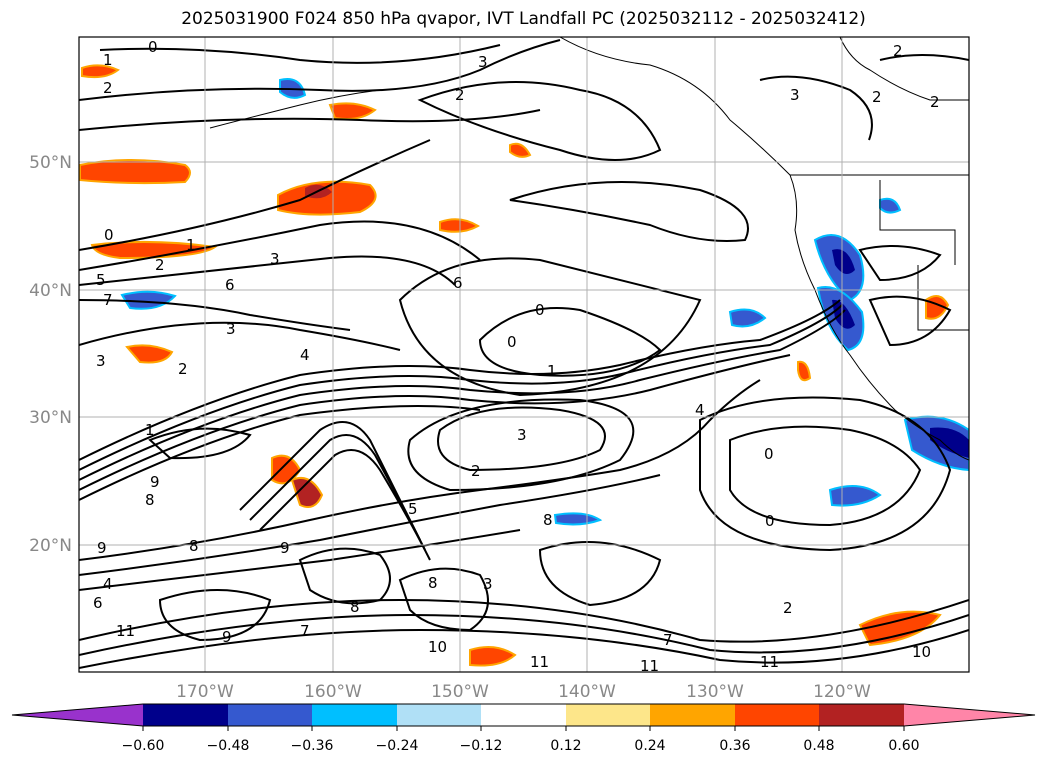 This screenshot has height=765, width=1047. Describe the element at coordinates (312, 746) in the screenshot. I see `colorbar-tick-label: −0.36` at that location.